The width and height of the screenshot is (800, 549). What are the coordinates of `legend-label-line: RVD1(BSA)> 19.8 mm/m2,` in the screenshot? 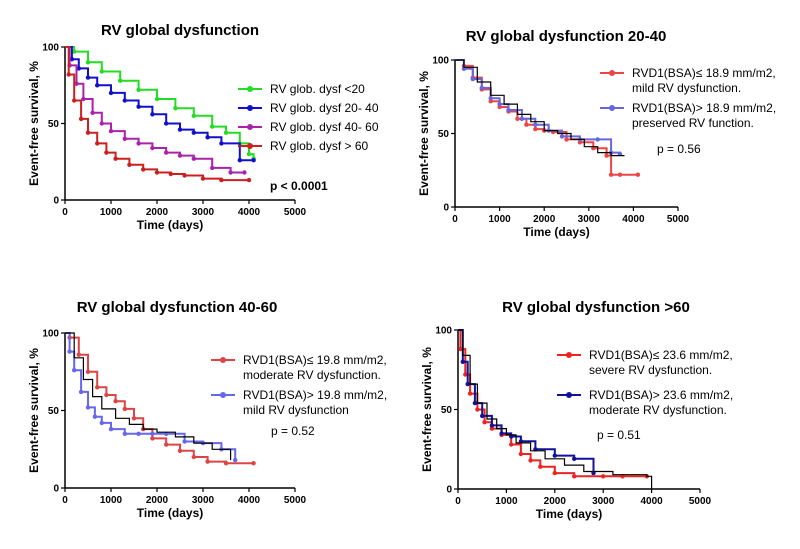 It's located at (315, 395).